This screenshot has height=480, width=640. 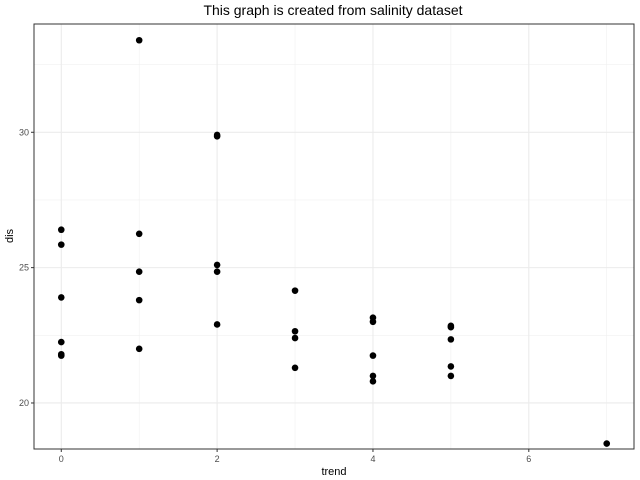 What do you see at coordinates (24, 132) in the screenshot?
I see `y-tick-label: 30` at bounding box center [24, 132].